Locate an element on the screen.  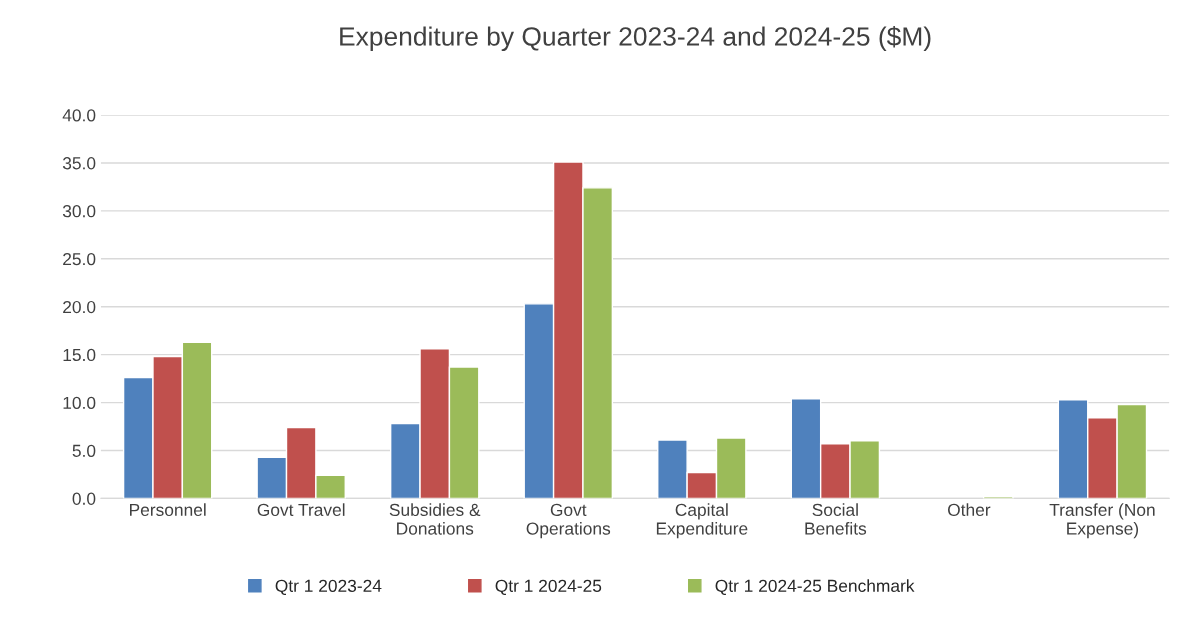
y-tick-label: 10.0 is located at coordinates (79, 403).